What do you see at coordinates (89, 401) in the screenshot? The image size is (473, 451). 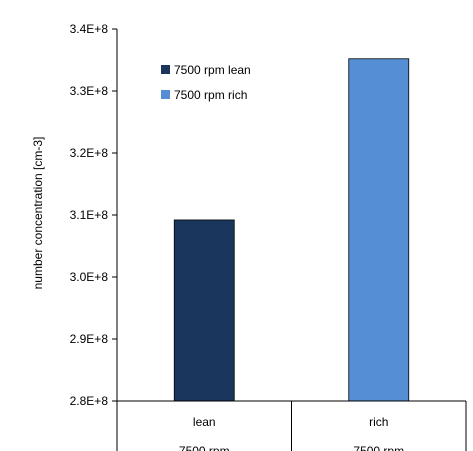 I see `y-tick-label: 2.8E+8` at bounding box center [89, 401].